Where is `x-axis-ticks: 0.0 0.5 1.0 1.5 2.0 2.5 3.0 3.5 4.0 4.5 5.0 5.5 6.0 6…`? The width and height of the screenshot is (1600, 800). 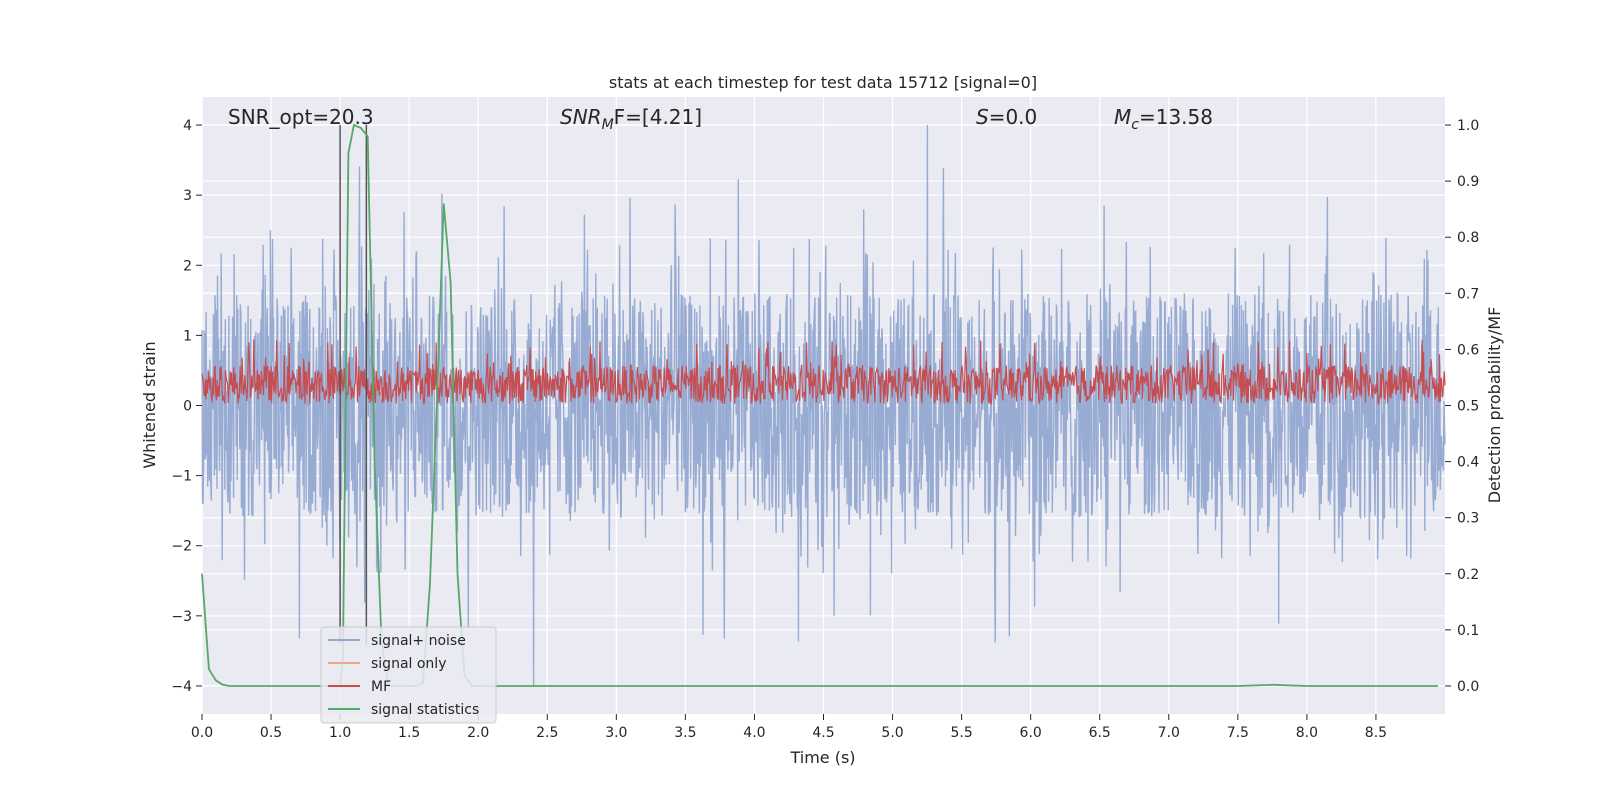 x-axis-ticks: 0.0 0.5 1.0 1.5 2.0 2.5 3.0 3.5 4.0 4.5 5.0 5.5 6.0 6… is located at coordinates (789, 727).